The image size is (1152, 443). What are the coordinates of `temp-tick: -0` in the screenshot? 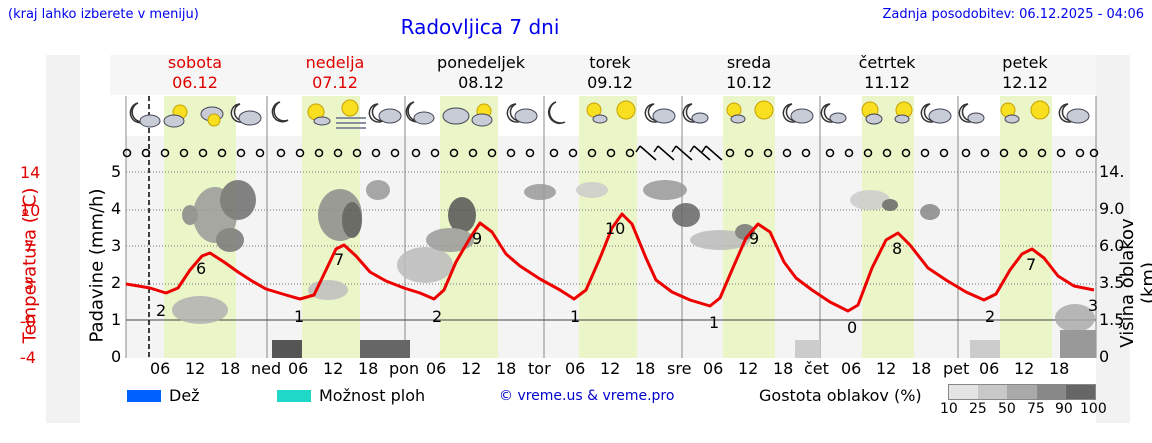 It's located at (28, 321).